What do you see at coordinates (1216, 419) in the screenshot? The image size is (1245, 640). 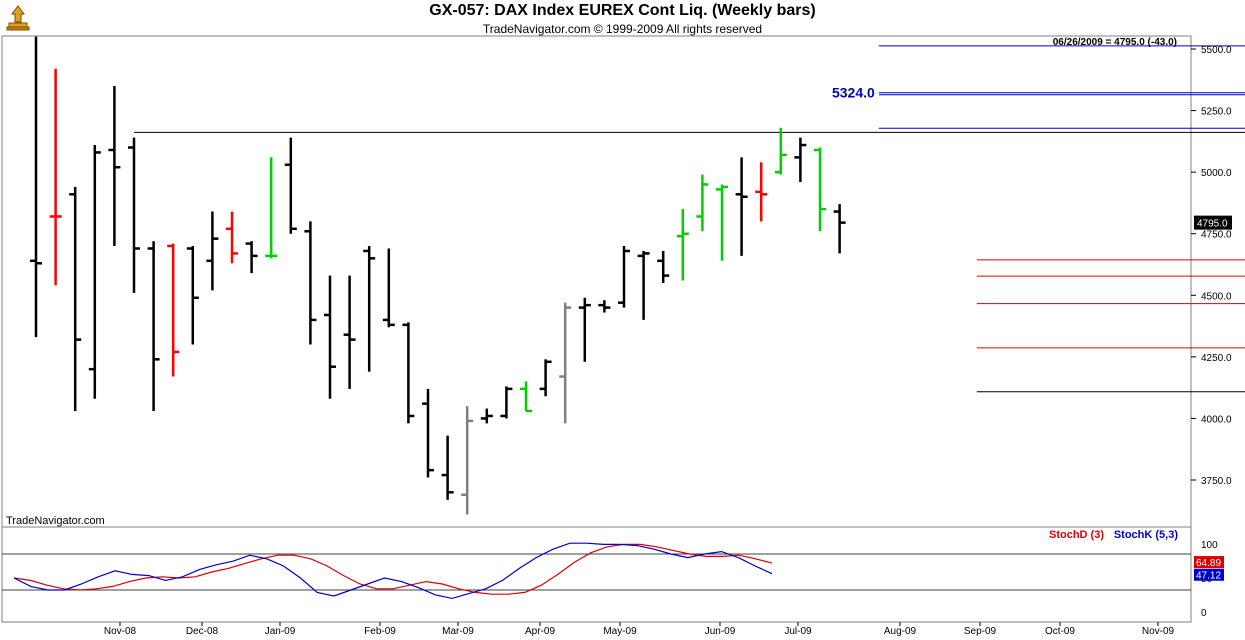 I see `price-axis-label: 4000.0` at bounding box center [1216, 419].